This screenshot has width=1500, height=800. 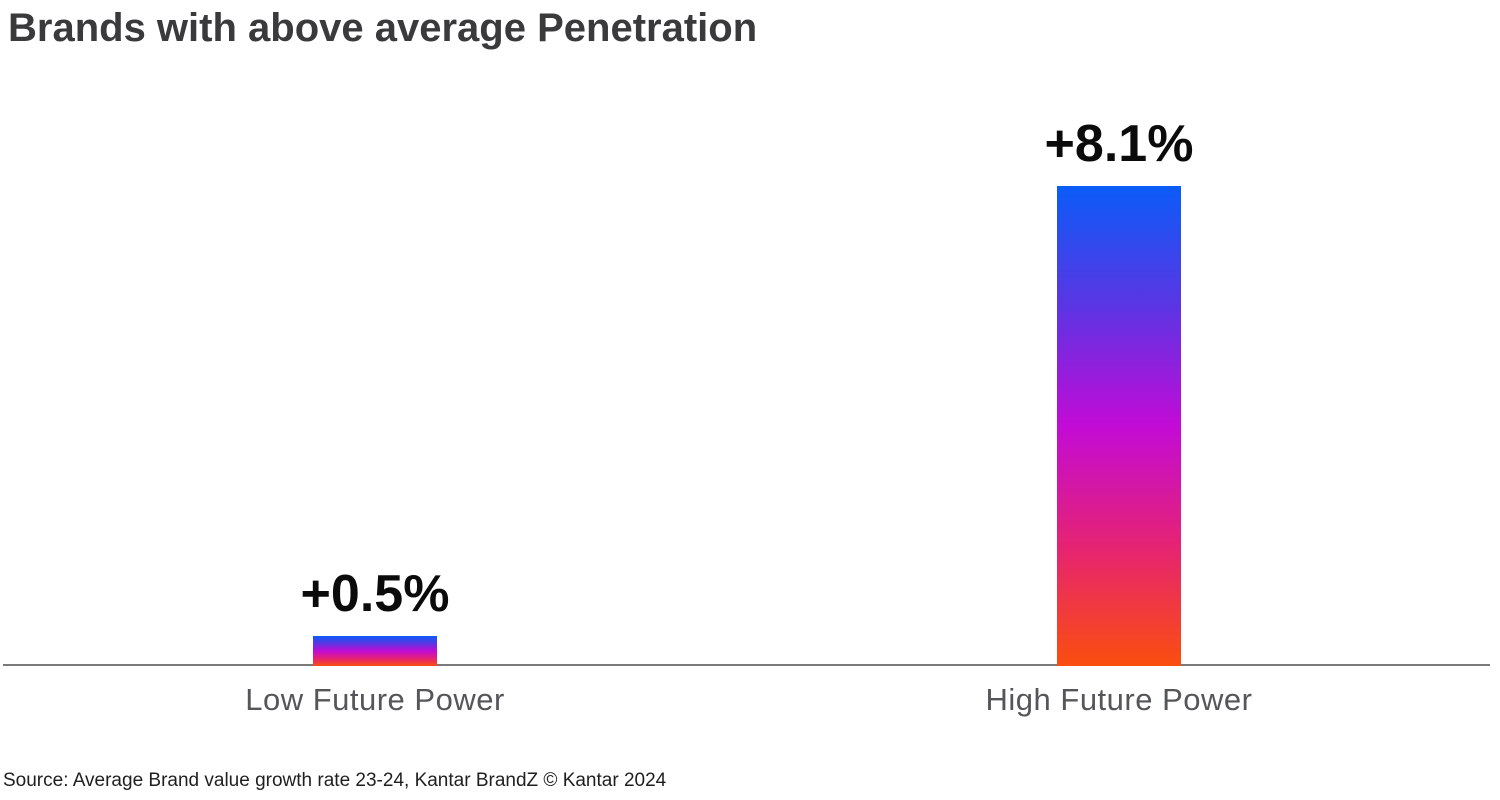 What do you see at coordinates (375, 699) in the screenshot?
I see `category-label-low-future-power: Low Future Power` at bounding box center [375, 699].